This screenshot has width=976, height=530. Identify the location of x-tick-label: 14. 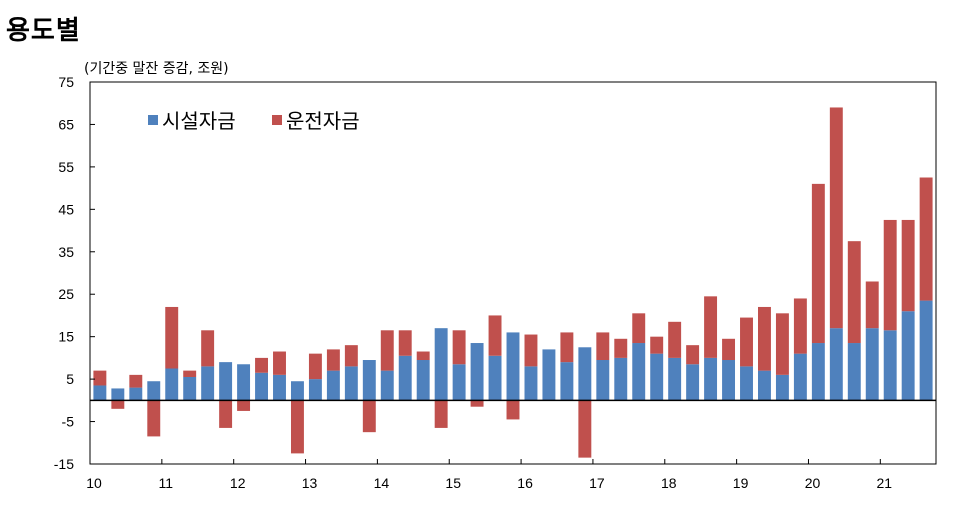
(382, 483).